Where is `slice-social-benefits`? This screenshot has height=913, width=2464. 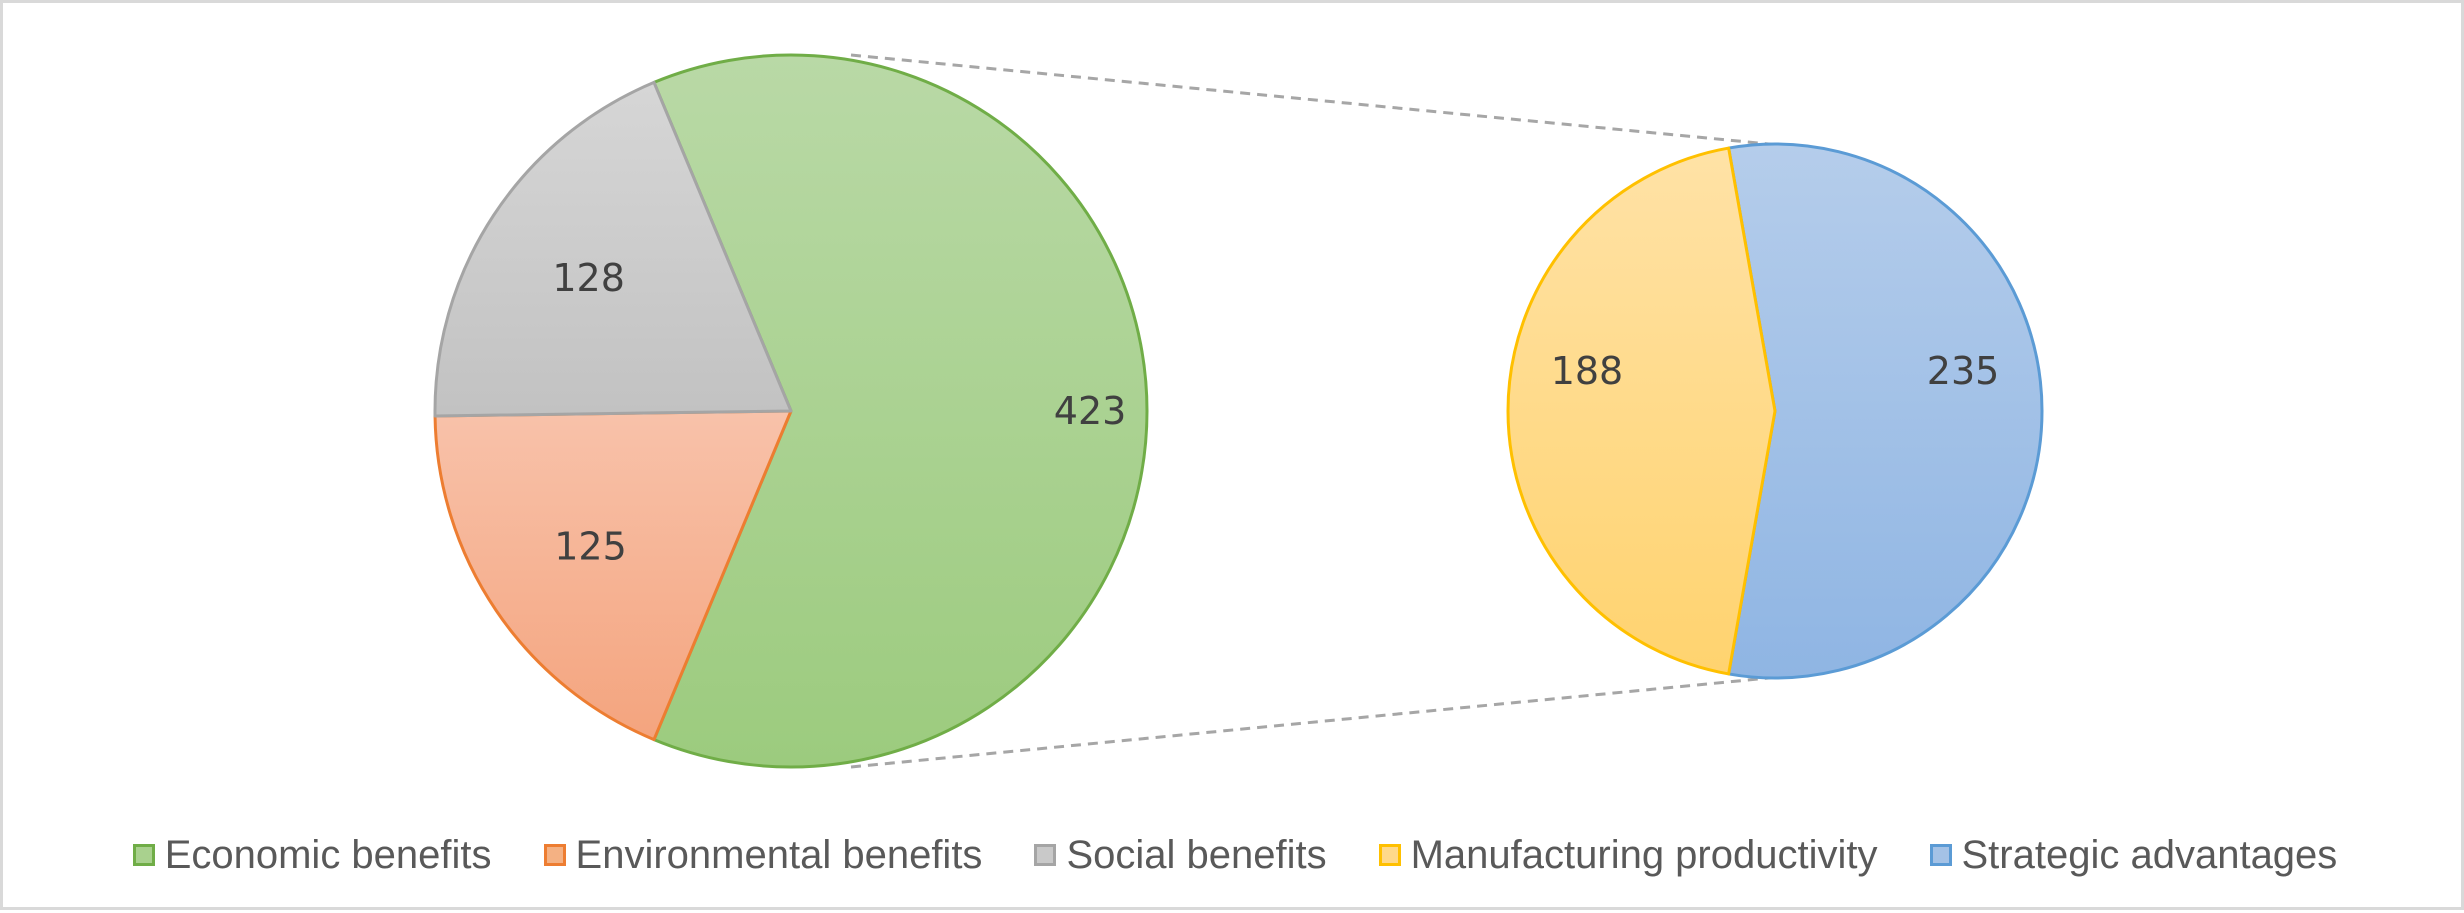 slice-social-benefits is located at coordinates (613, 249).